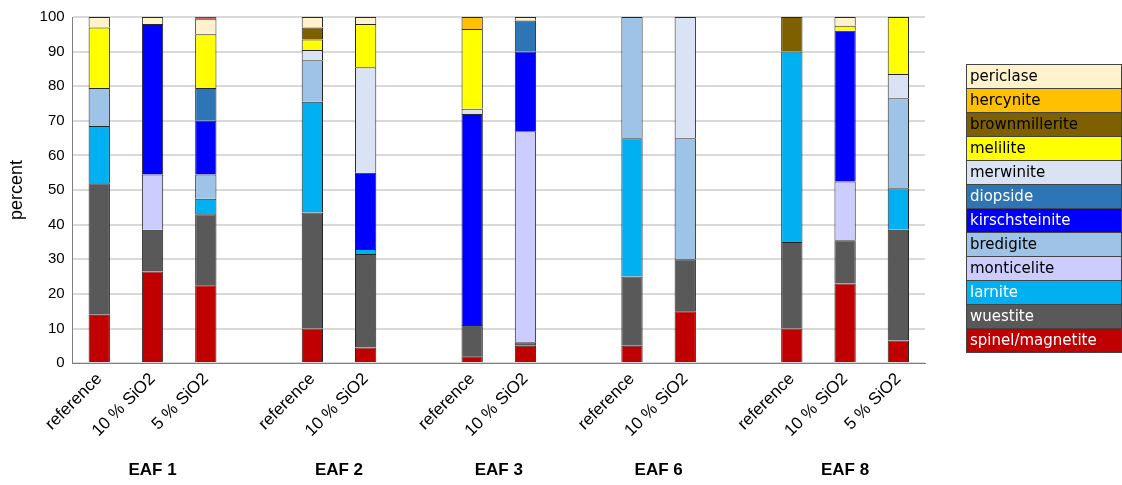  Describe the element at coordinates (1044, 196) in the screenshot. I see `text: diopside` at that location.